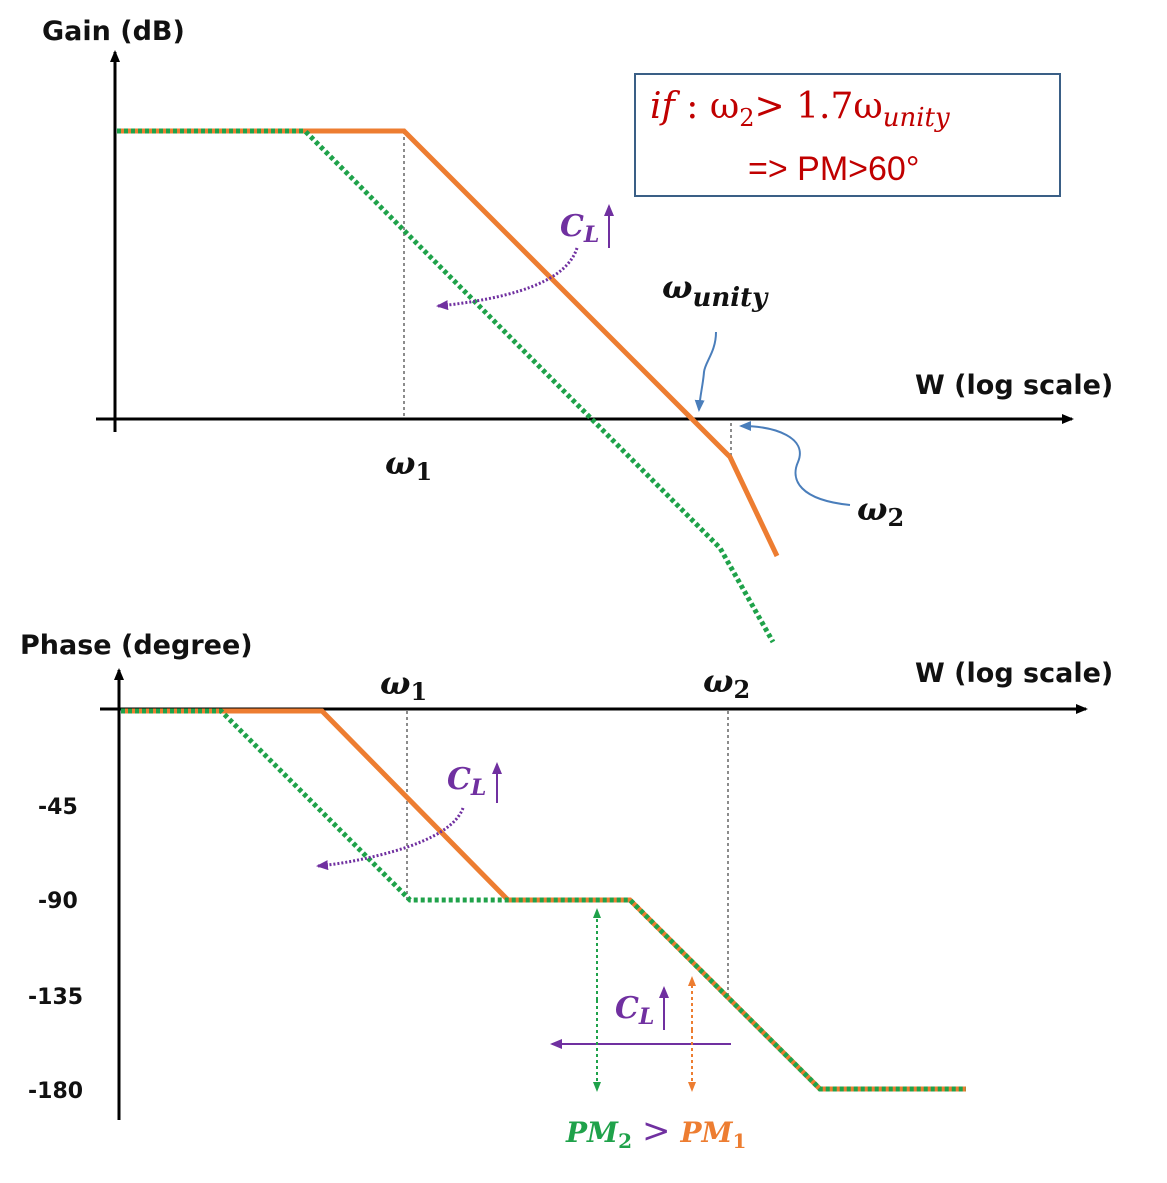 This screenshot has height=1183, width=1167. What do you see at coordinates (705, 371) in the screenshot?
I see `omega-unity-pointer-arrow` at bounding box center [705, 371].